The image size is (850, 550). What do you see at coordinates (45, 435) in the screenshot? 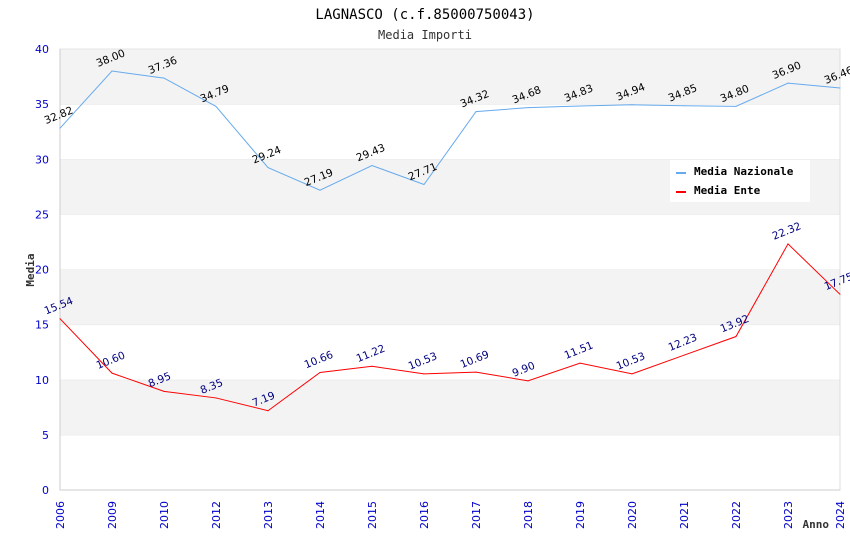
I see `y-tick-label: 5` at bounding box center [45, 435].